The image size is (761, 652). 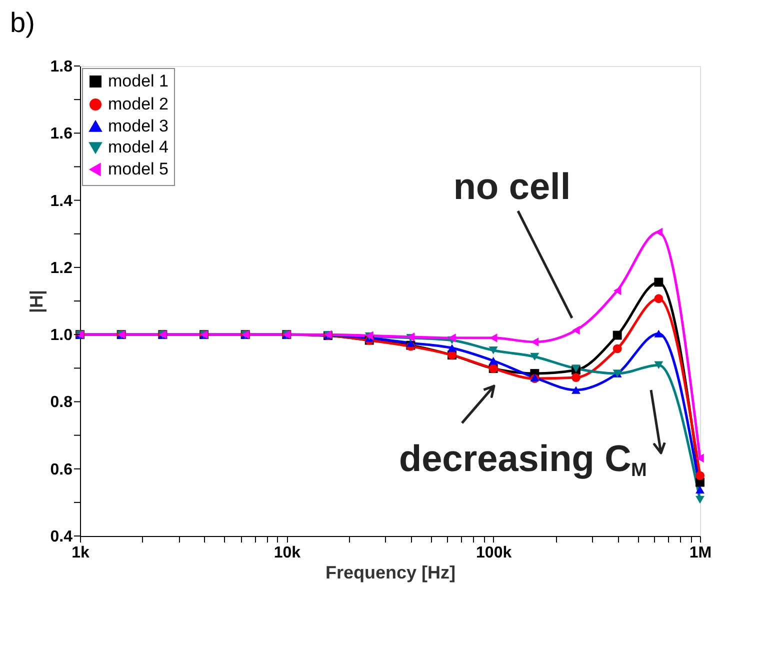 What do you see at coordinates (22, 22) in the screenshot?
I see `chart-title: b)` at bounding box center [22, 22].